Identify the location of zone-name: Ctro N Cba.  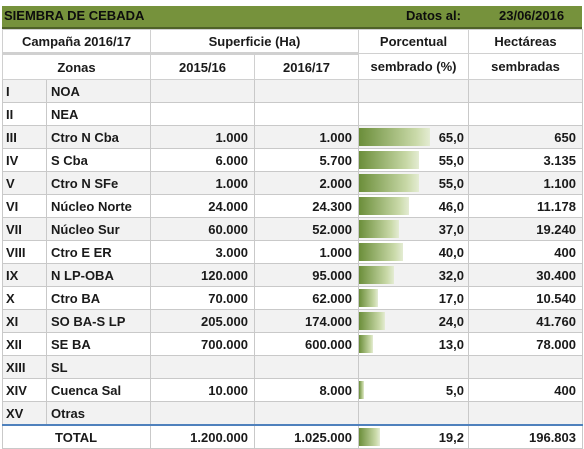
(98, 137).